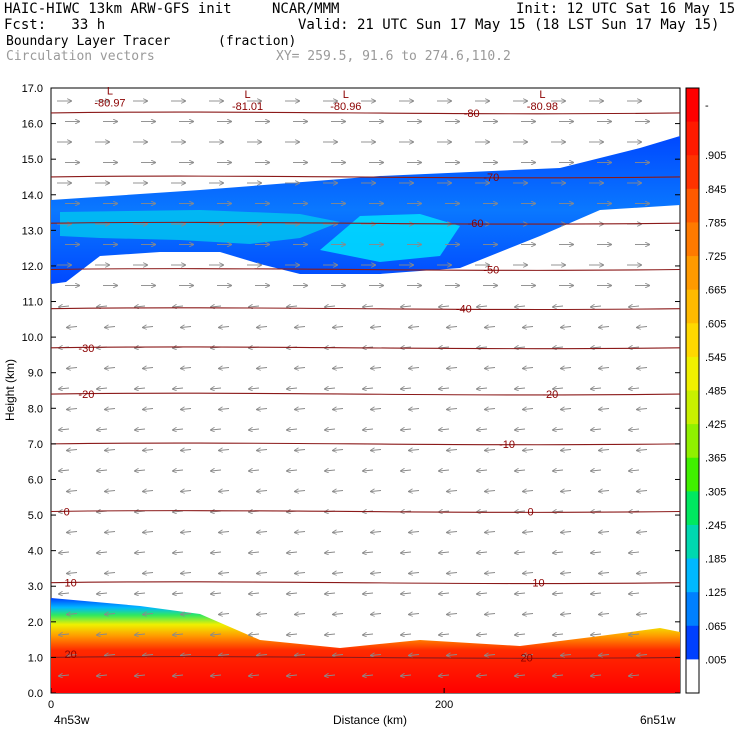 The height and width of the screenshot is (740, 740). I want to click on low-marker-value: -80.96, so click(345, 107).